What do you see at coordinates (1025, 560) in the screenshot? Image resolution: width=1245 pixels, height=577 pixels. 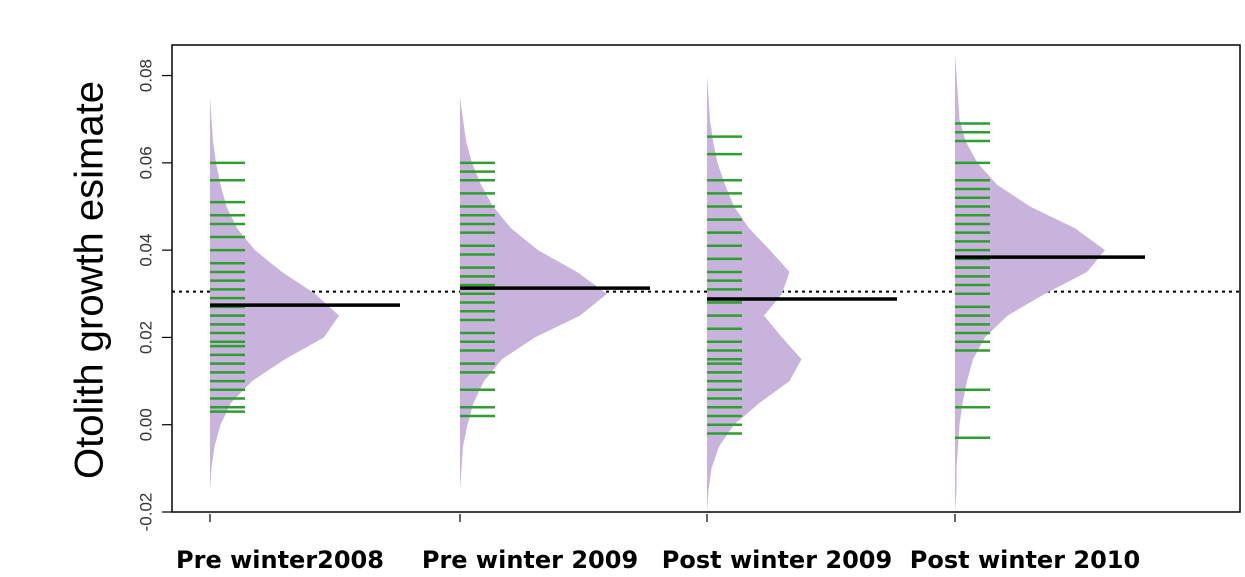 I see `x-tick-label: Post winter 2010` at bounding box center [1025, 560].